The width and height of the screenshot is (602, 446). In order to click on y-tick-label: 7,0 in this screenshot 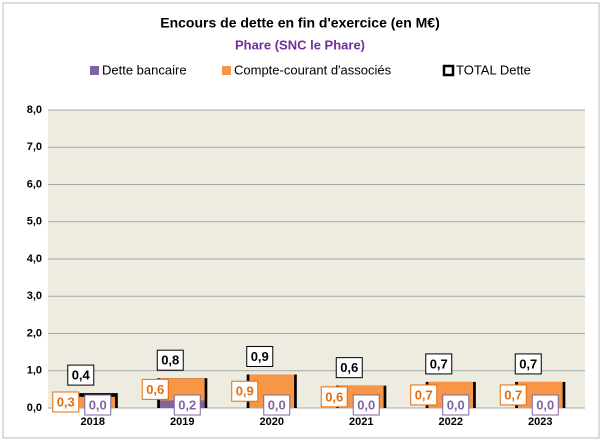, I will do `click(34, 147)`.